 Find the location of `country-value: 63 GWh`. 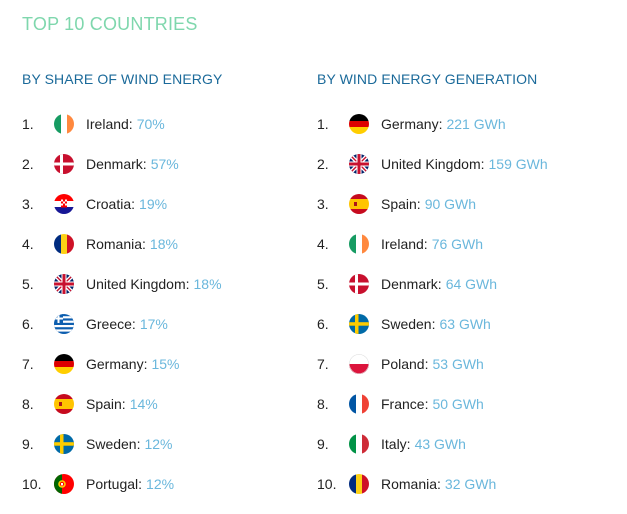

country-value: 63 GWh is located at coordinates (465, 324).